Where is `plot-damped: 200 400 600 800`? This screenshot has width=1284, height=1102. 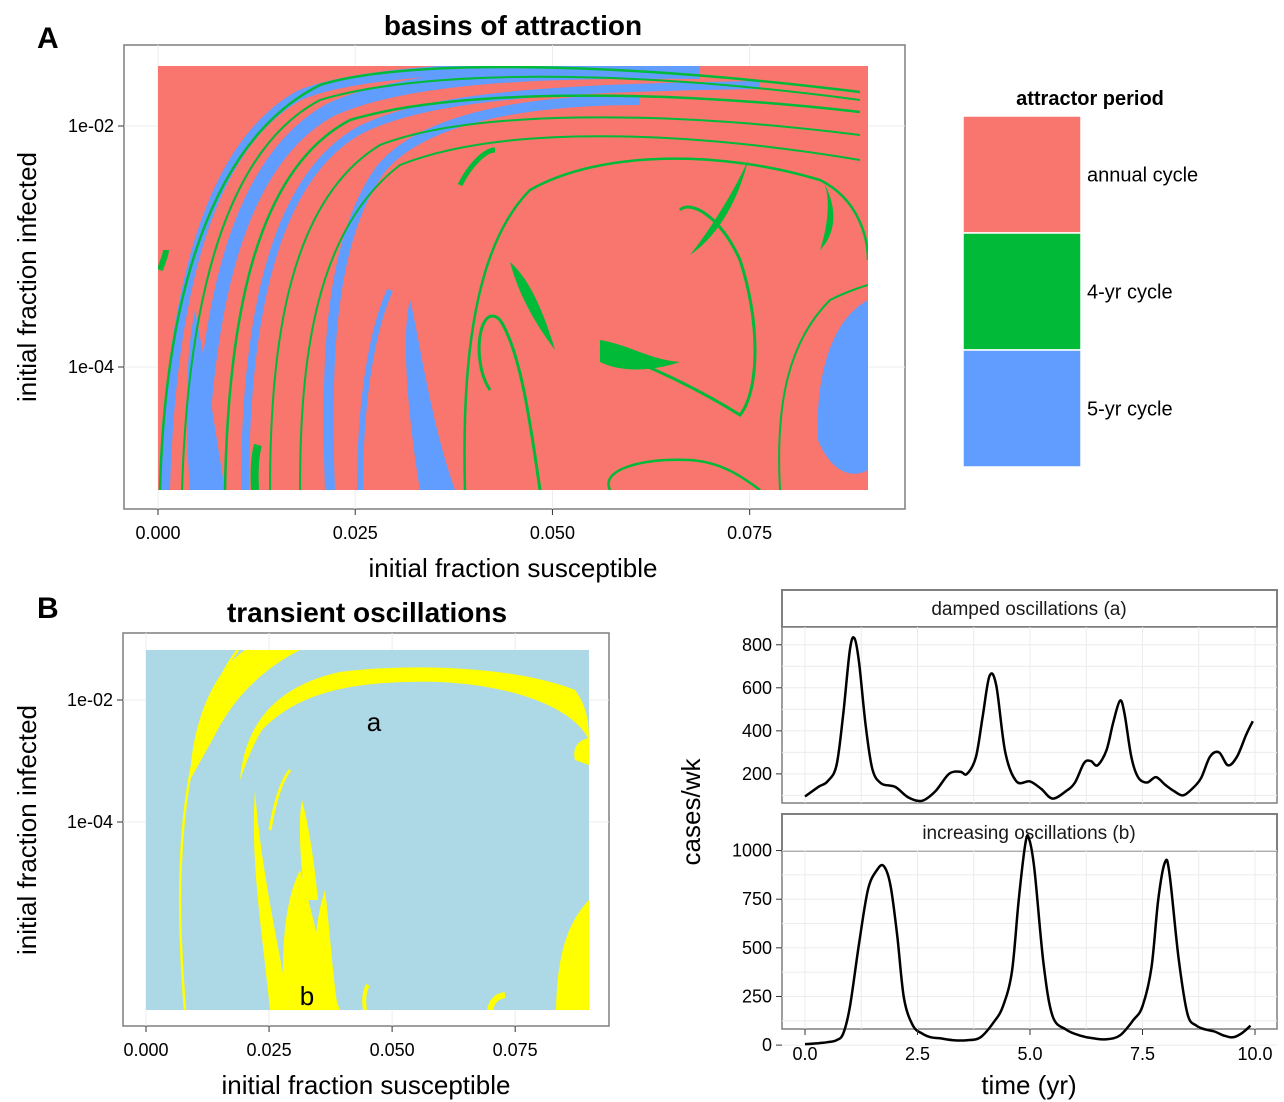
plot-damped: 200 400 600 800 is located at coordinates (1009, 715).